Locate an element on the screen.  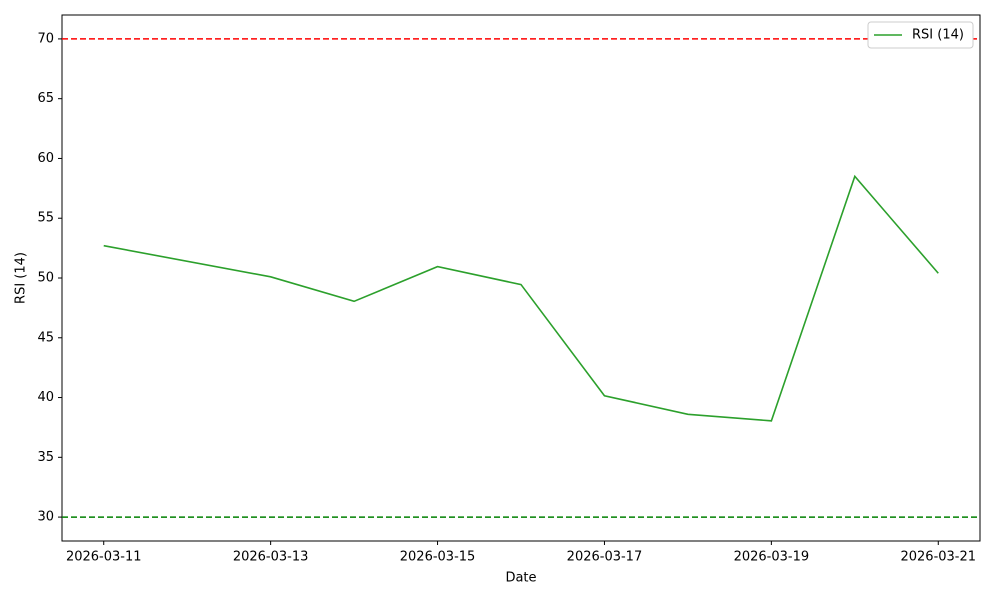
y-tick-label: 70 is located at coordinates (45, 38).